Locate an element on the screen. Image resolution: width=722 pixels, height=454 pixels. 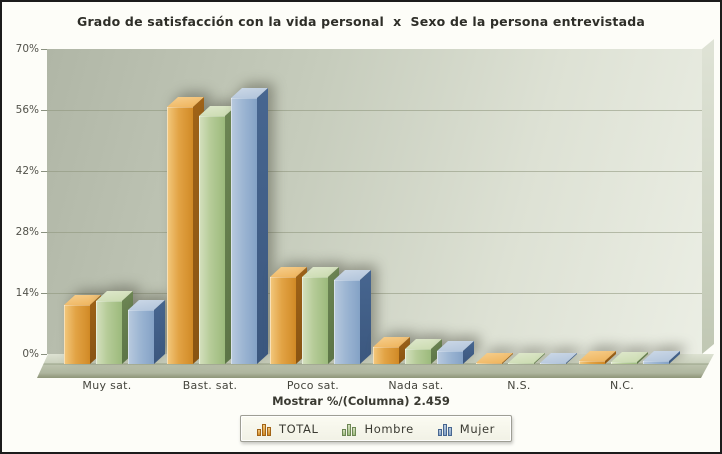
legend-box: TOTAL Hombre Mujer is located at coordinates (376, 428).